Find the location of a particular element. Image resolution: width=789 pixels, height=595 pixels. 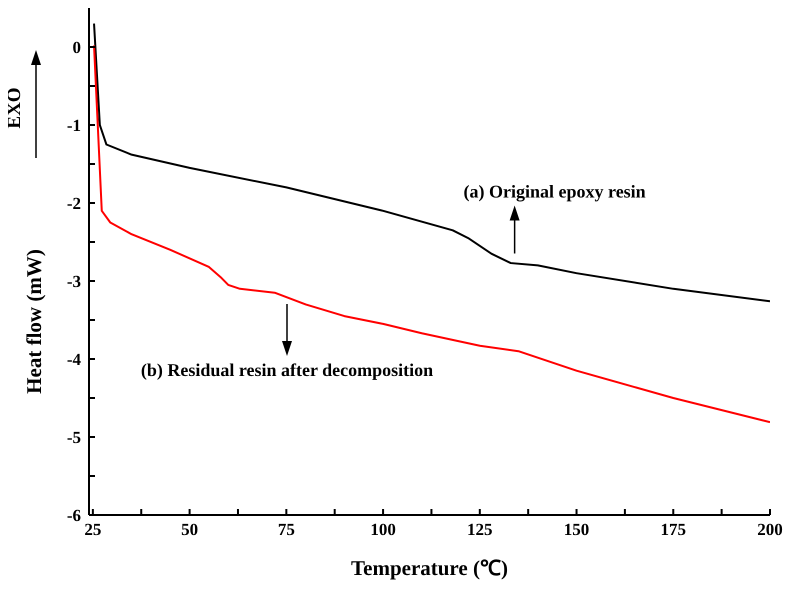

y-tick-label: -2 is located at coordinates (73, 204).